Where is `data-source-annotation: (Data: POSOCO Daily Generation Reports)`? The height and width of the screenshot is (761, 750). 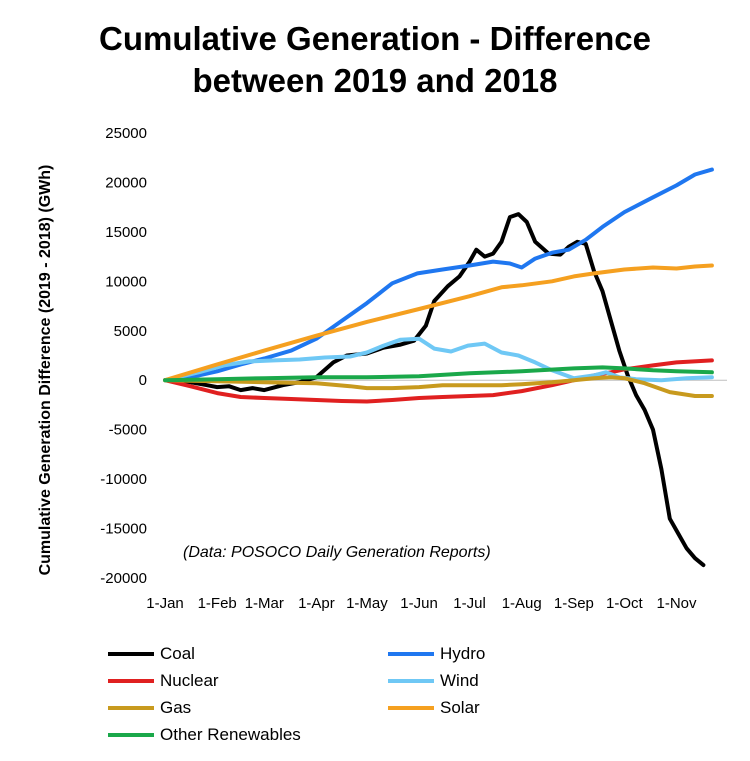 data-source-annotation: (Data: POSOCO Daily Generation Reports) is located at coordinates (337, 552).